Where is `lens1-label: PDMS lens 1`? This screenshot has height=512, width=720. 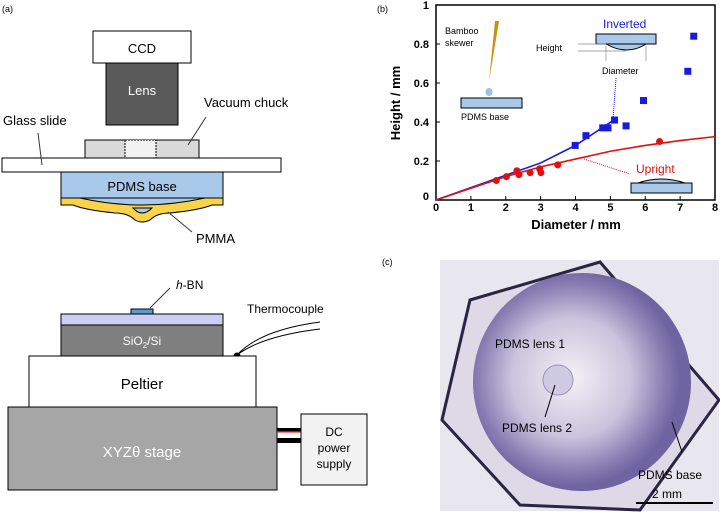 lens1-label: PDMS lens 1 is located at coordinates (530, 344).